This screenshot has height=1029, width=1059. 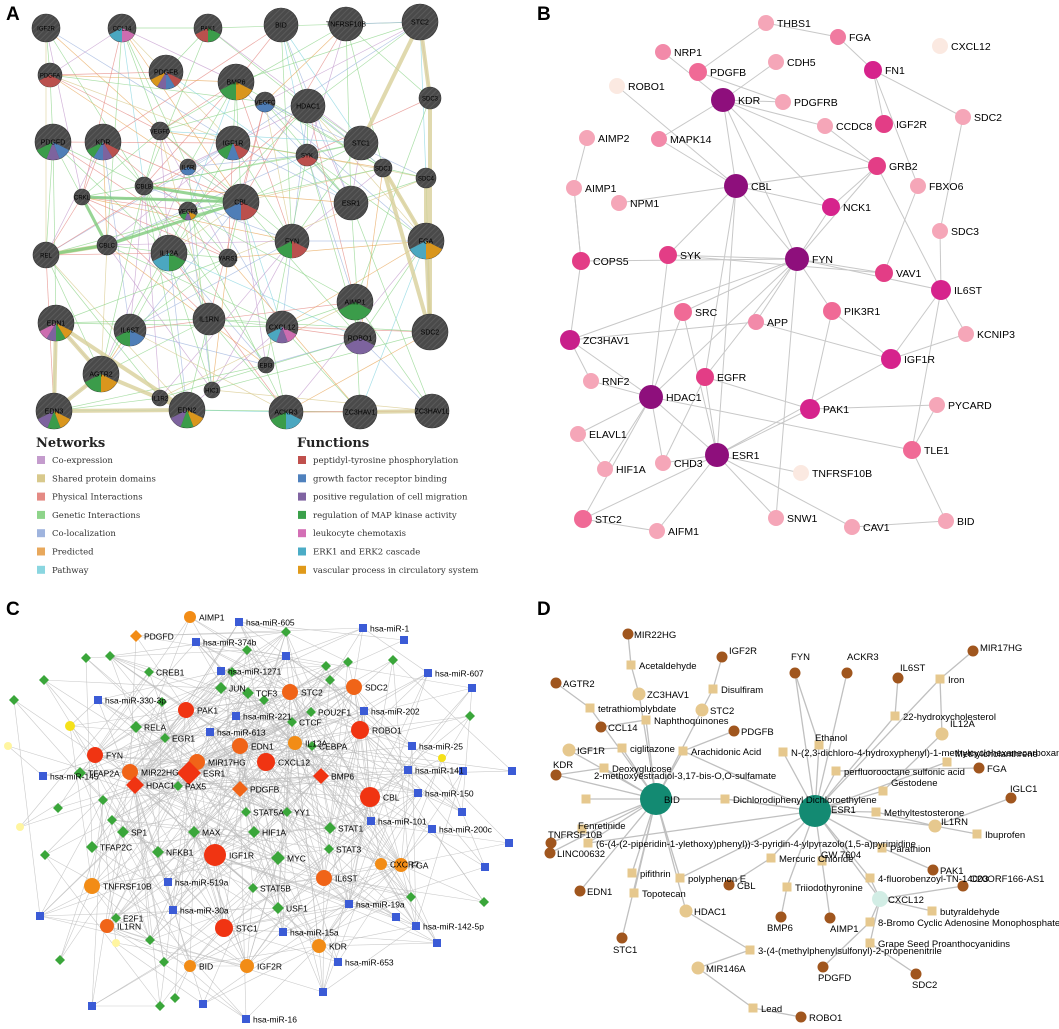 I want to click on node-label: hsa-miR-202, so click(x=395, y=712).